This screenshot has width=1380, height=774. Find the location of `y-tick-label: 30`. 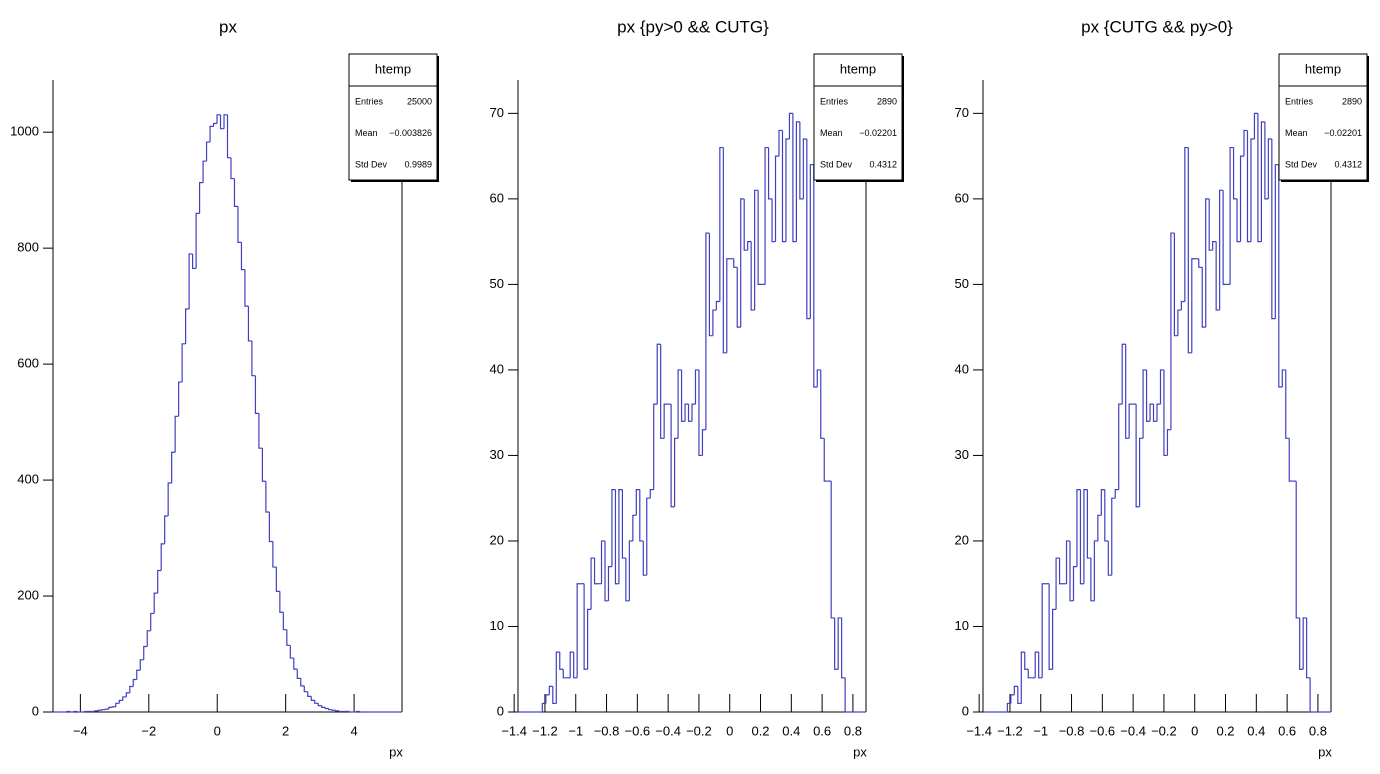

y-tick-label: 30 is located at coordinates (962, 454).